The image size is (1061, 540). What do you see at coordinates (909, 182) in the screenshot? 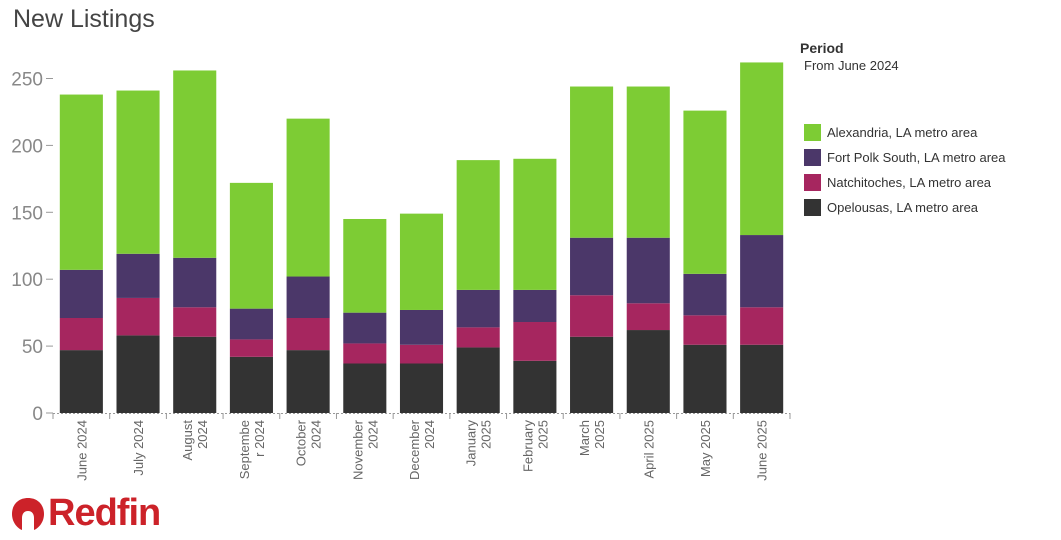
I see `legend-label: Natchitoches, LA metro area` at bounding box center [909, 182].